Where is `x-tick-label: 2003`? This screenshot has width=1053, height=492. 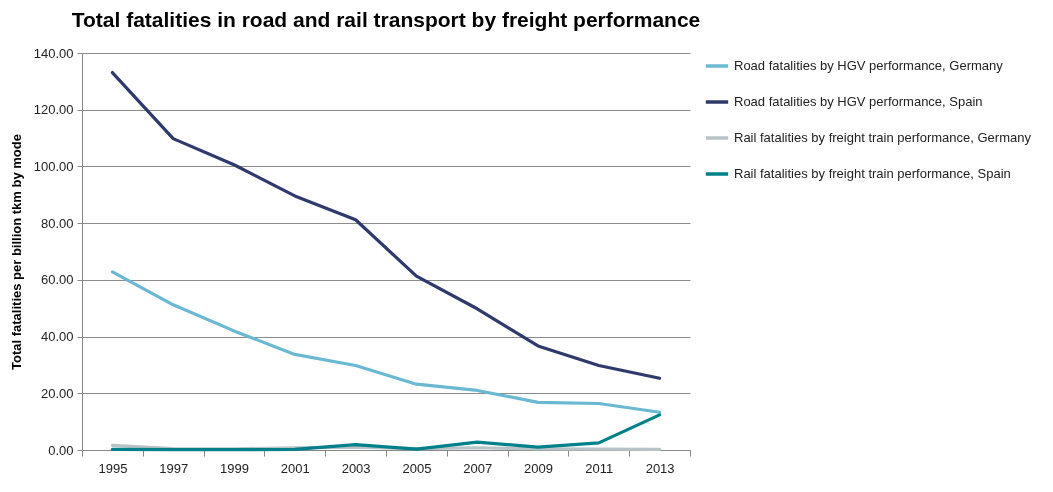 x-tick-label: 2003 is located at coordinates (356, 468).